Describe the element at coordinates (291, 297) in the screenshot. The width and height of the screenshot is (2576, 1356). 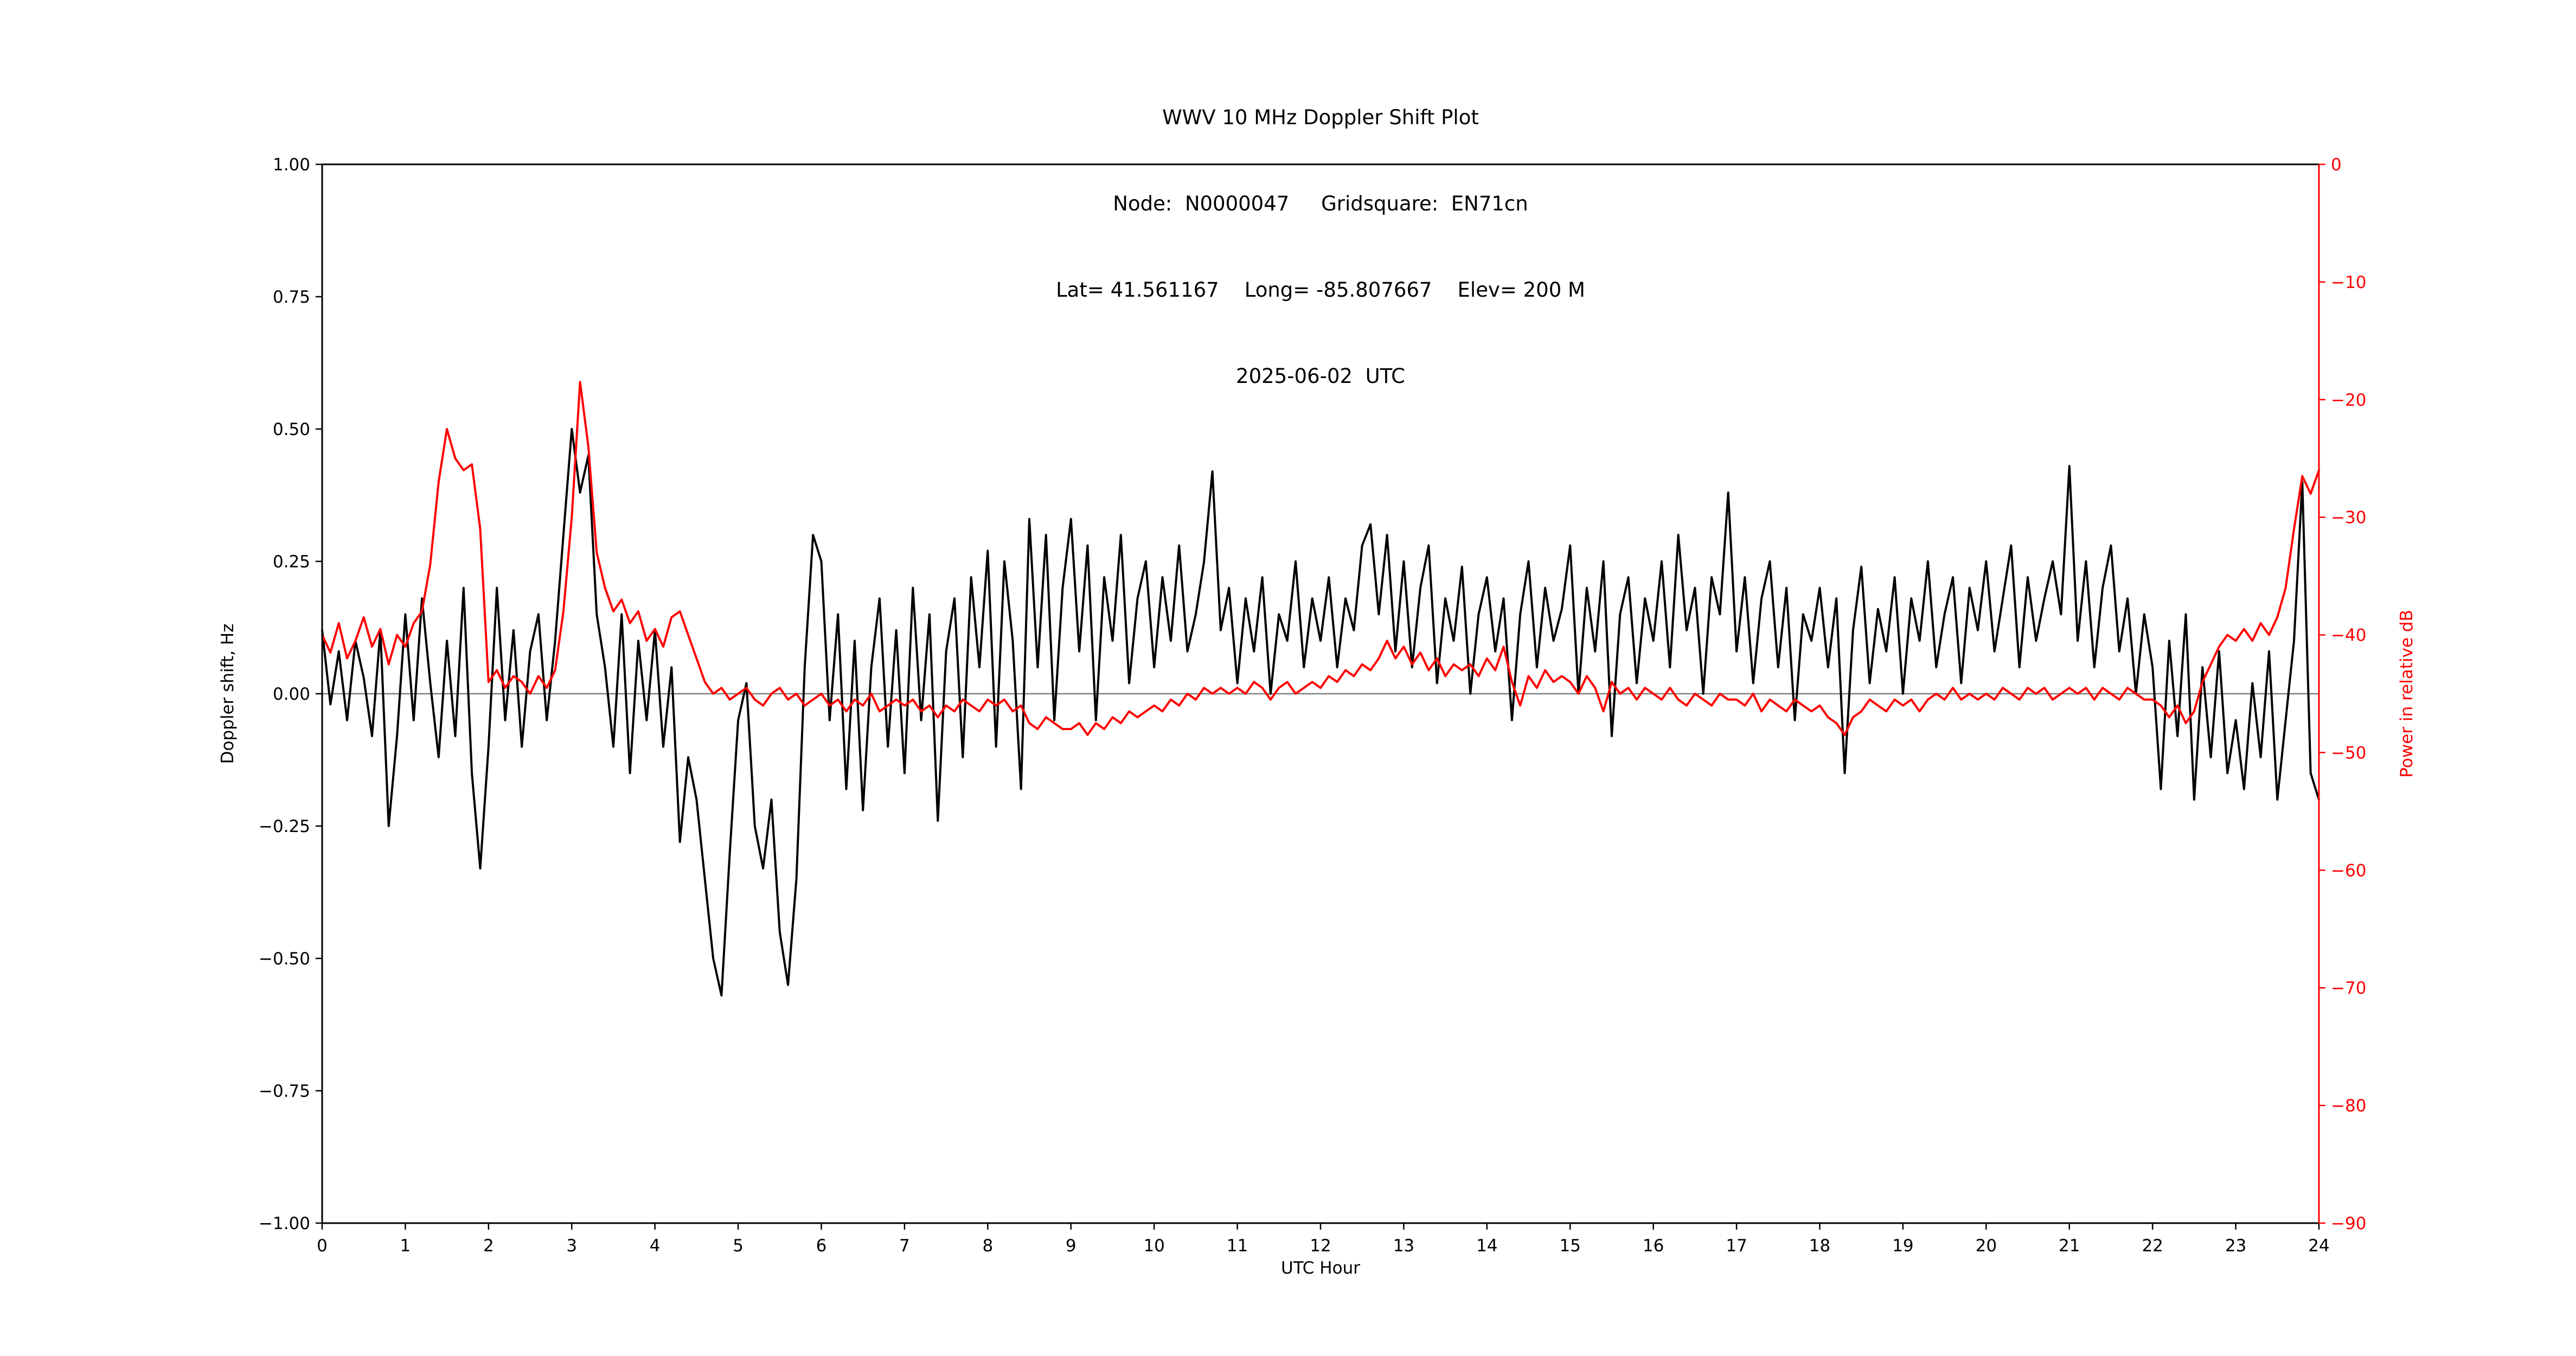
I see `y-left-tick-label: 0.75` at that location.